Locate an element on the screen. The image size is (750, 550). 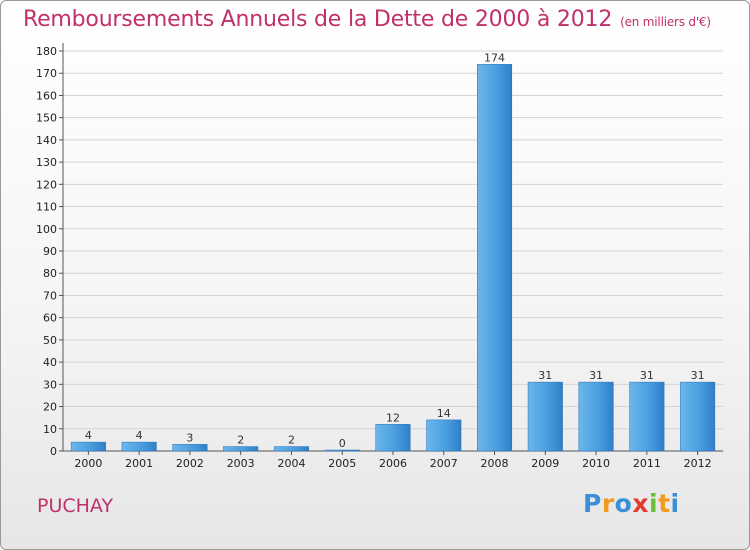
y-tick-label: 160 is located at coordinates (46, 95).